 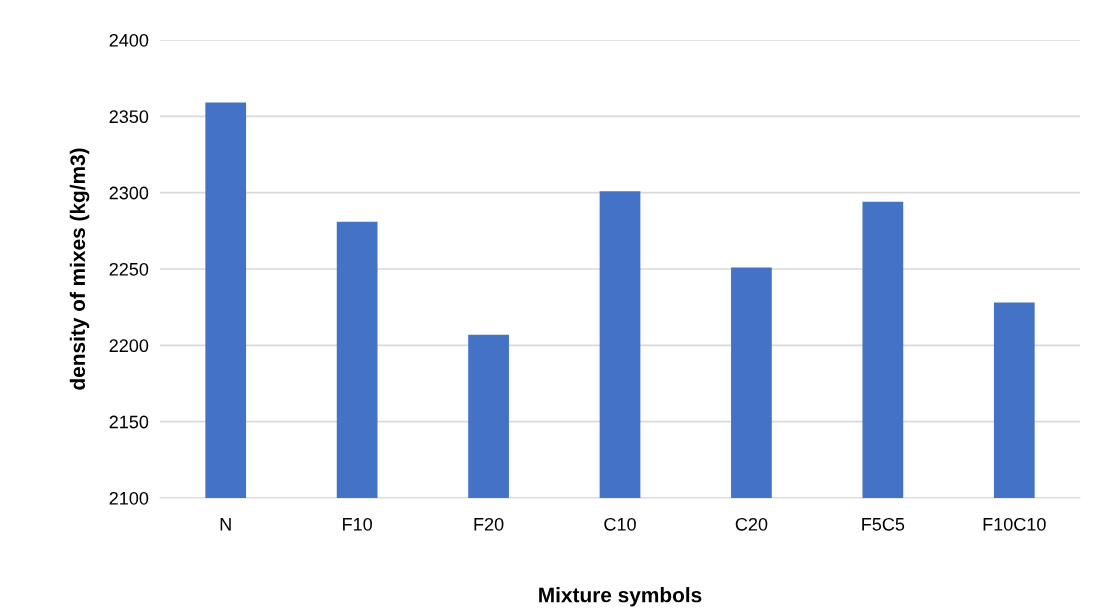 What do you see at coordinates (883, 524) in the screenshot?
I see `x-tick-label: F5C5` at bounding box center [883, 524].